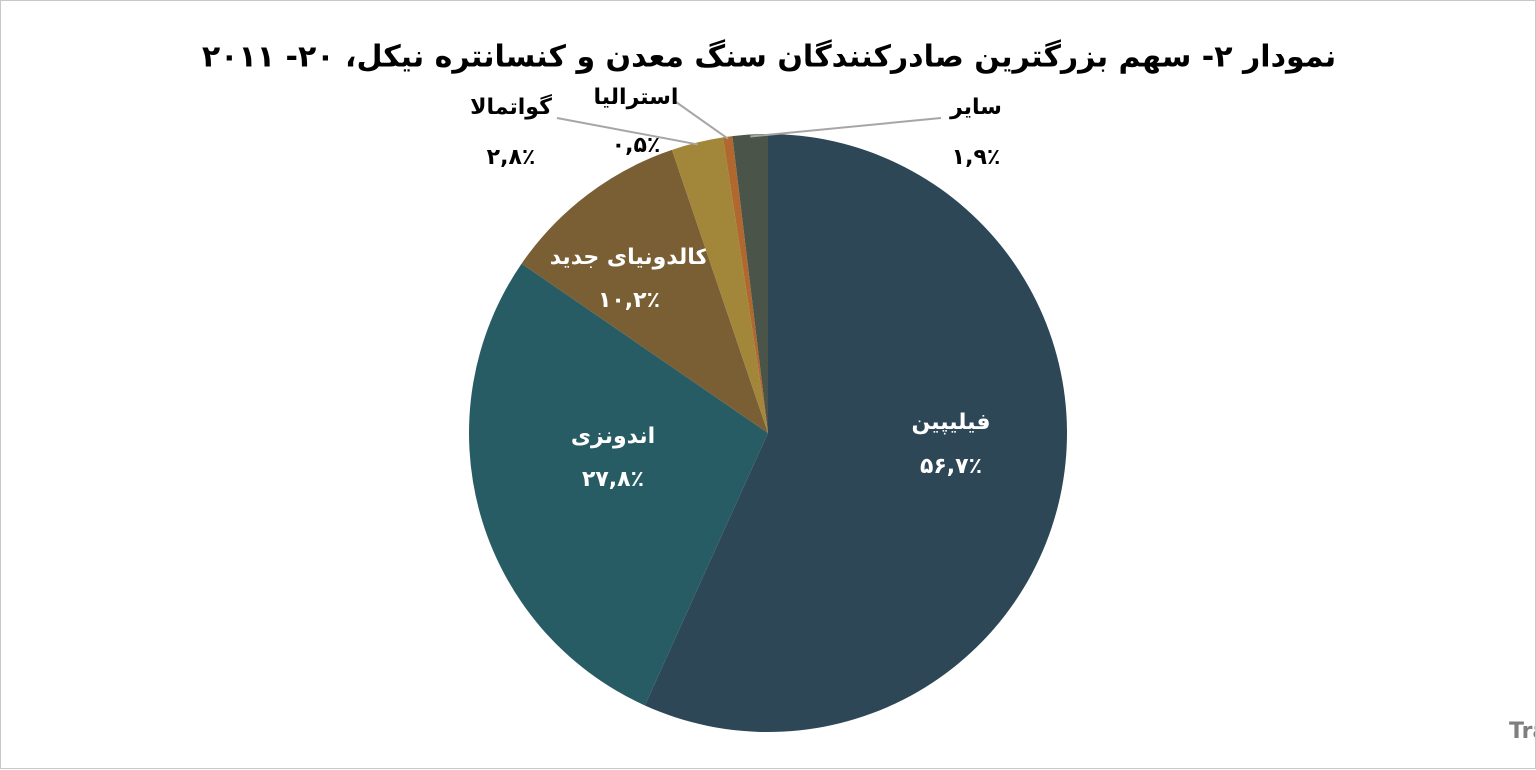 Image resolution: width=1536 pixels, height=770 pixels. Describe the element at coordinates (951, 466) in the screenshot. I see `value-label: ۵۶,۷٪` at that location.